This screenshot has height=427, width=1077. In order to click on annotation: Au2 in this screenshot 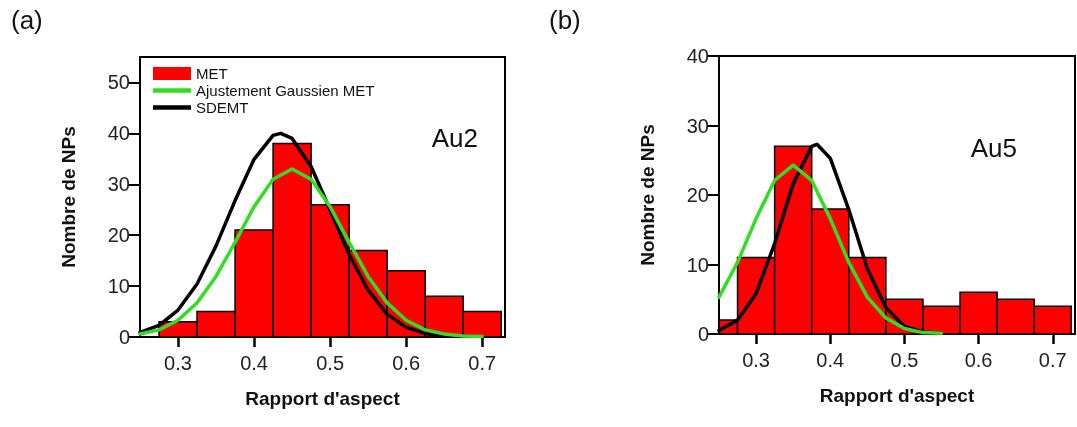, I will do `click(454, 138)`.